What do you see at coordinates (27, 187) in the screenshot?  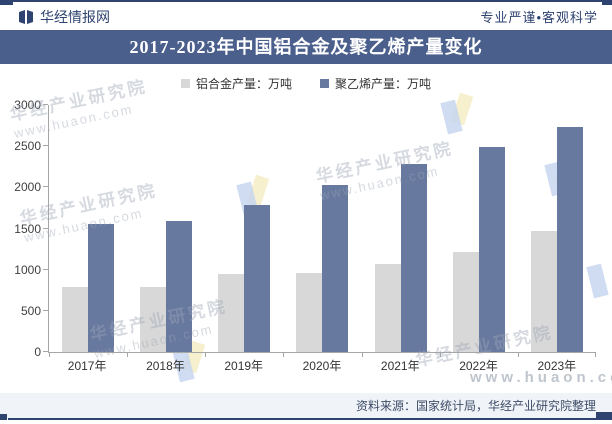 I see `y-axis-label: 2000` at bounding box center [27, 187].